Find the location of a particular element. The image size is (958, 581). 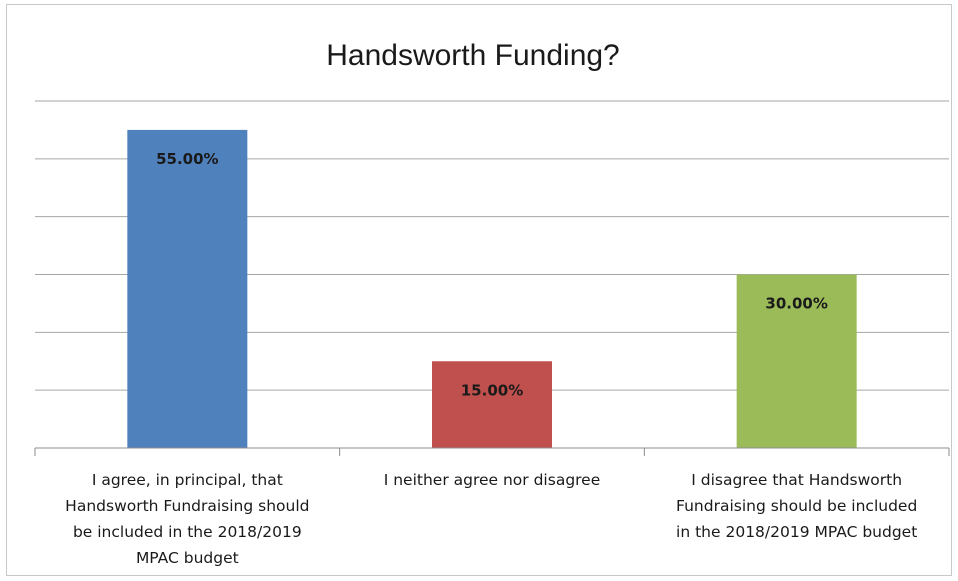

category-label: be included in the 2018/2019 is located at coordinates (187, 532).